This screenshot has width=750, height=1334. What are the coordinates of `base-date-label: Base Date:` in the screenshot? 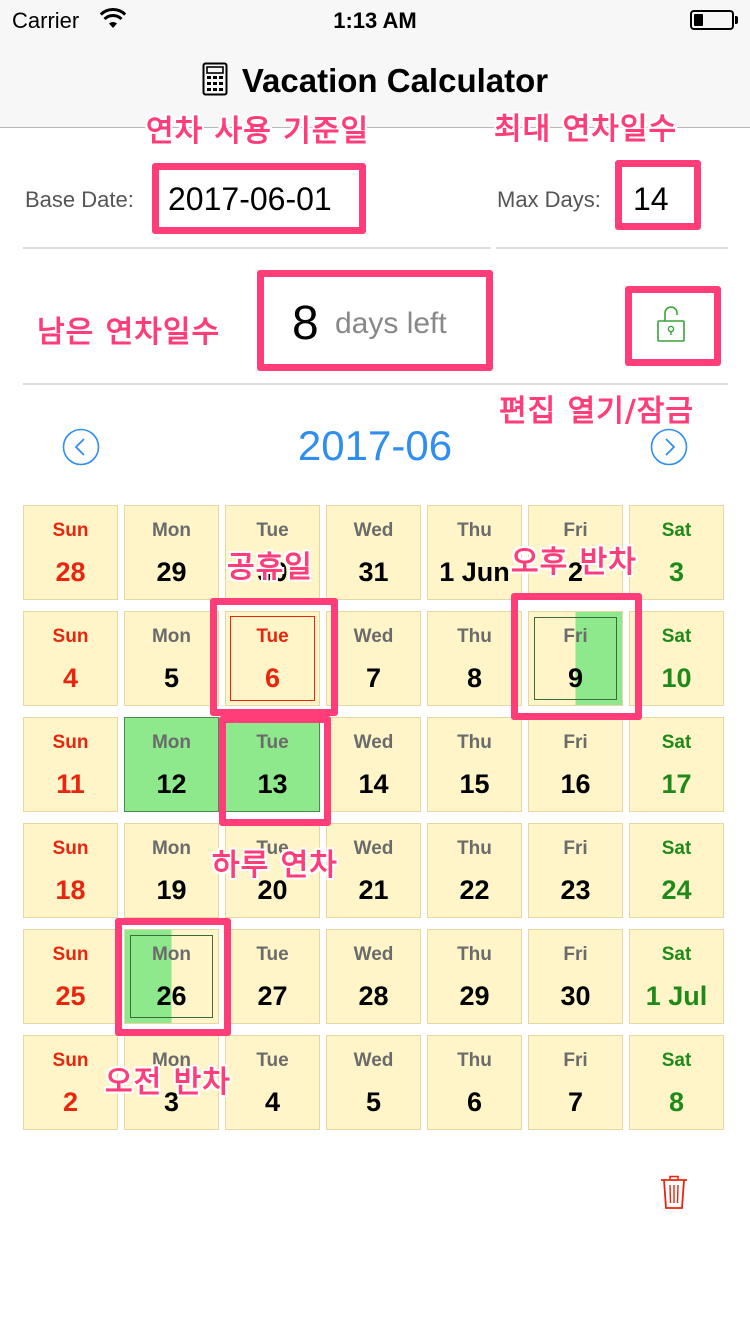 It's located at (79, 199).